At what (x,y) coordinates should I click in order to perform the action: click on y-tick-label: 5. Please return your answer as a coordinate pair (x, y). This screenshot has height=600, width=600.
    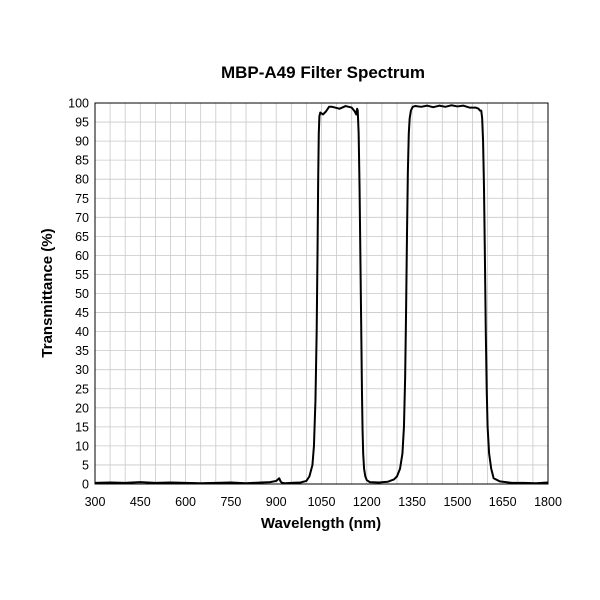
    Looking at the image, I should click on (85, 465).